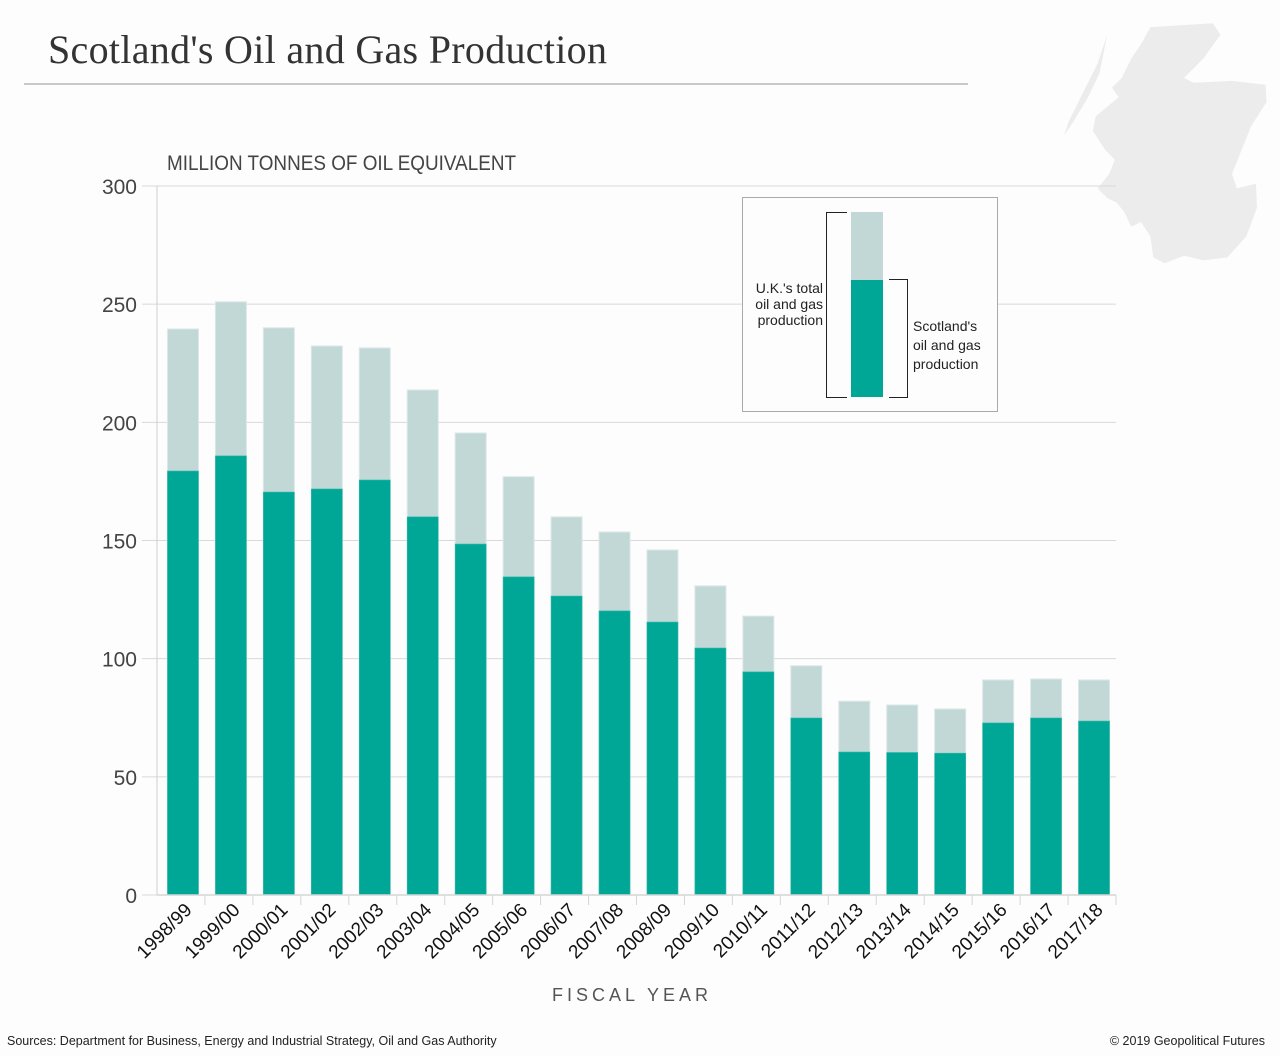 The width and height of the screenshot is (1280, 1056). I want to click on y-tick-label: 0, so click(131, 896).